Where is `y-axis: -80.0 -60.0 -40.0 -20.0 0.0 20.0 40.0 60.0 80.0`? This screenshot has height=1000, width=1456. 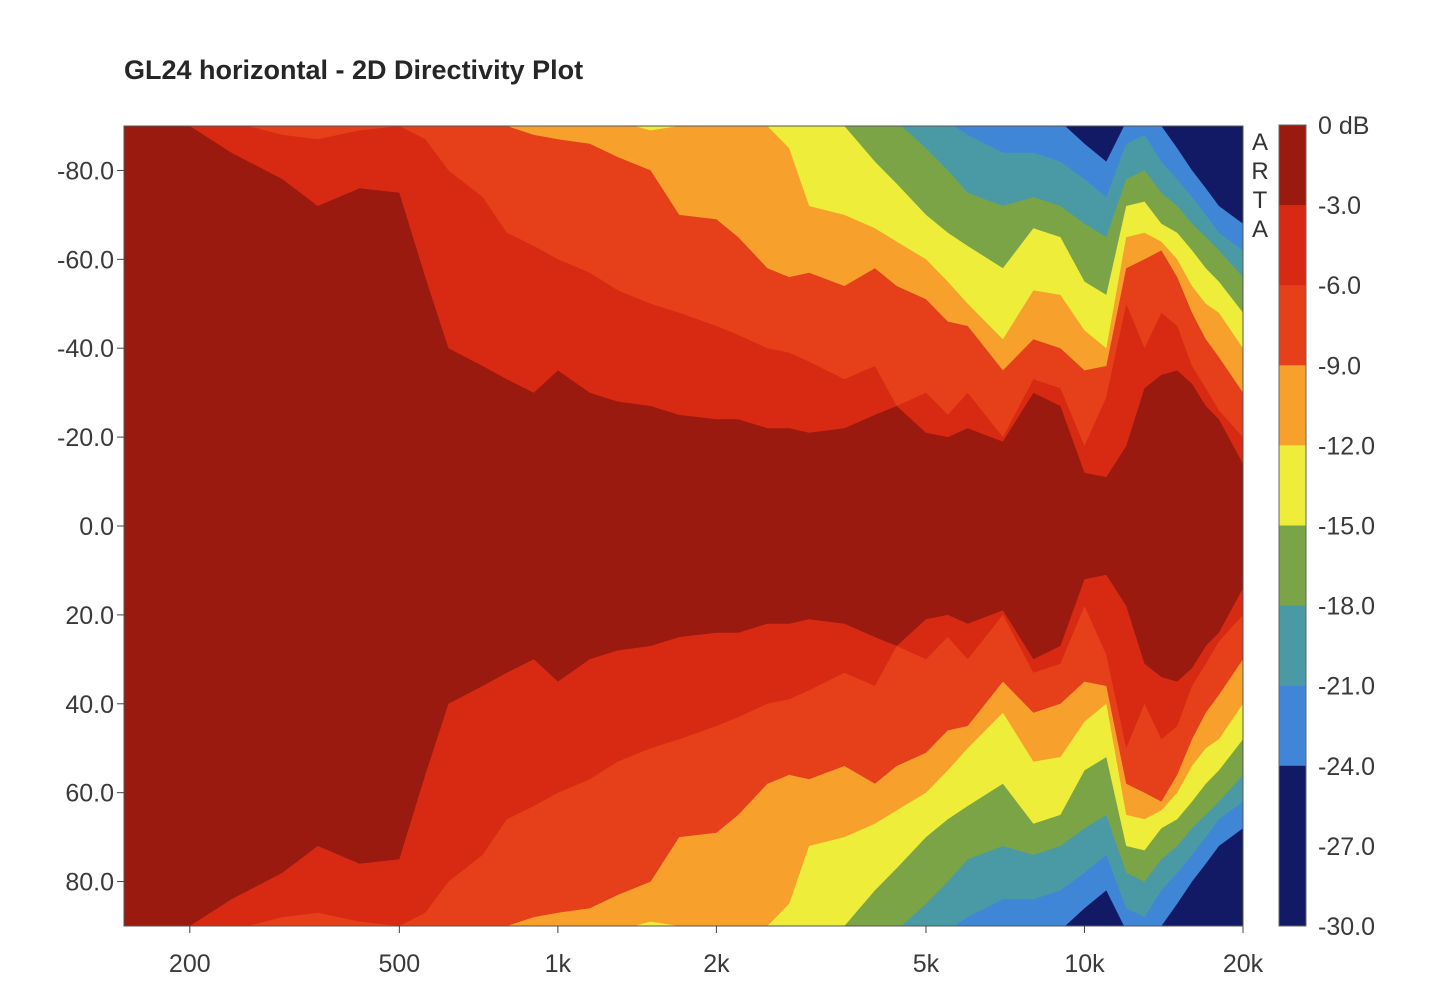 y-axis: -80.0 -60.0 -40.0 -20.0 0.0 20.0 40.0 60.0 80.0 is located at coordinates (90, 527).